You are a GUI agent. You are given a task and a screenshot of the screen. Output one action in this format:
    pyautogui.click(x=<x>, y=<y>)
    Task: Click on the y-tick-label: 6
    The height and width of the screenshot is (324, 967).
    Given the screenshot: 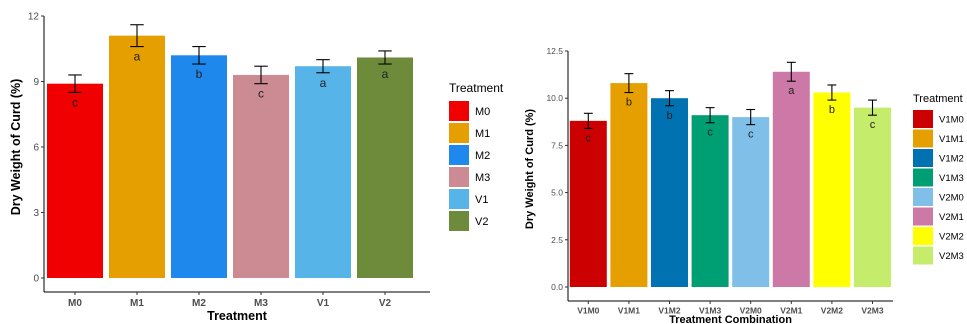 What is the action you would take?
    pyautogui.click(x=36, y=148)
    